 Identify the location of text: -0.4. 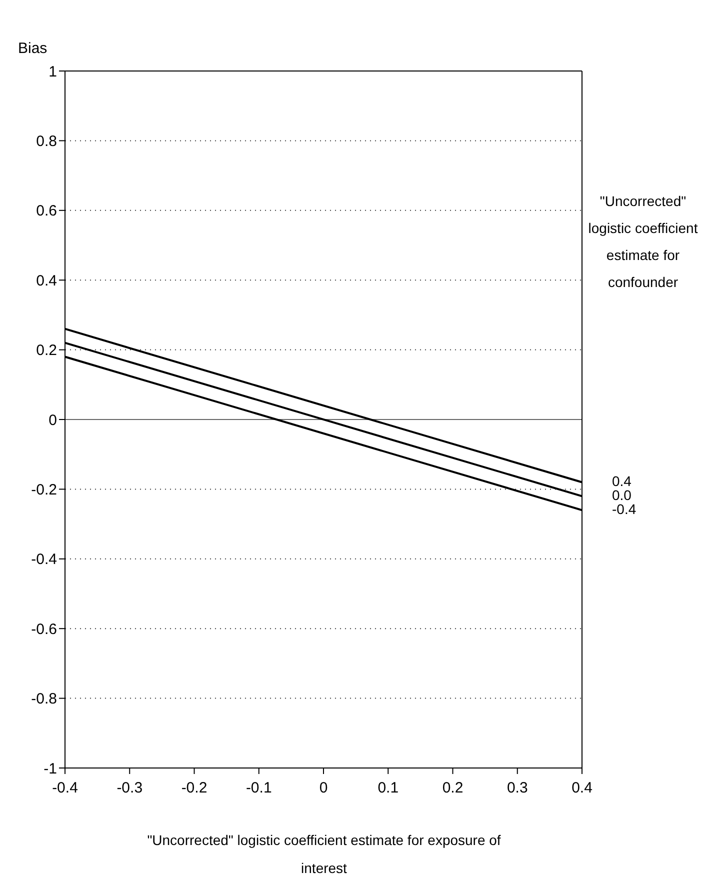
(624, 509).